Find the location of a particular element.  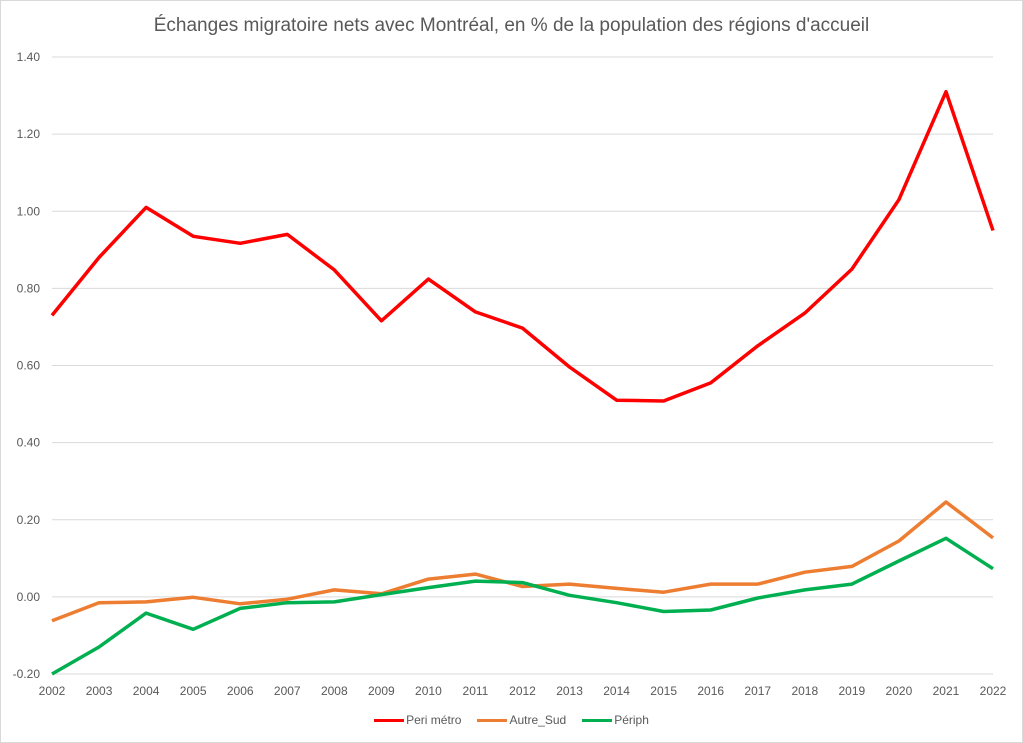

x-tick-label: 2010 is located at coordinates (428, 691).